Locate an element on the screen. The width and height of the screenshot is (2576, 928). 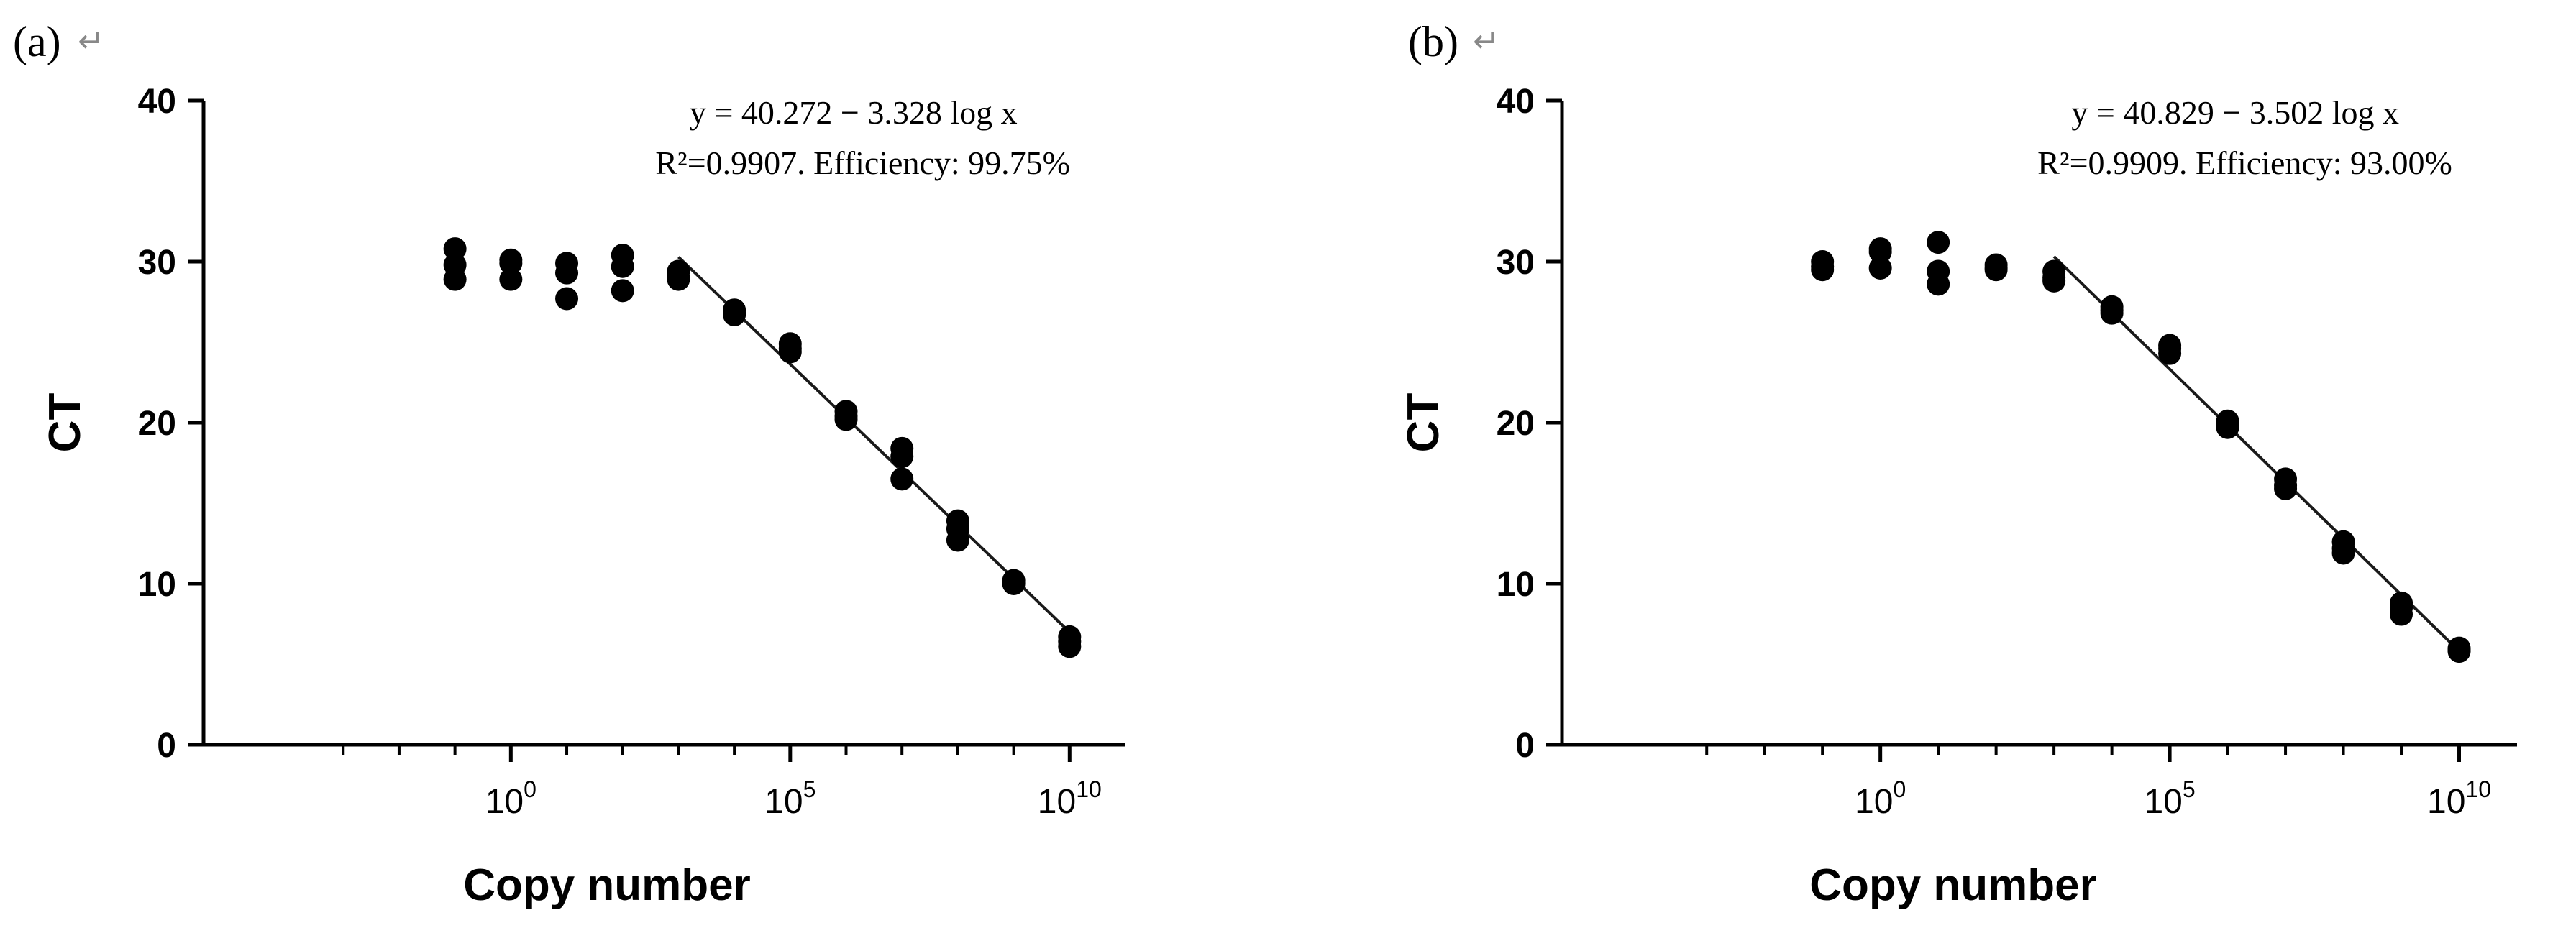
fit-equation: y = 40.829 − 3.502 log x is located at coordinates (2235, 112).